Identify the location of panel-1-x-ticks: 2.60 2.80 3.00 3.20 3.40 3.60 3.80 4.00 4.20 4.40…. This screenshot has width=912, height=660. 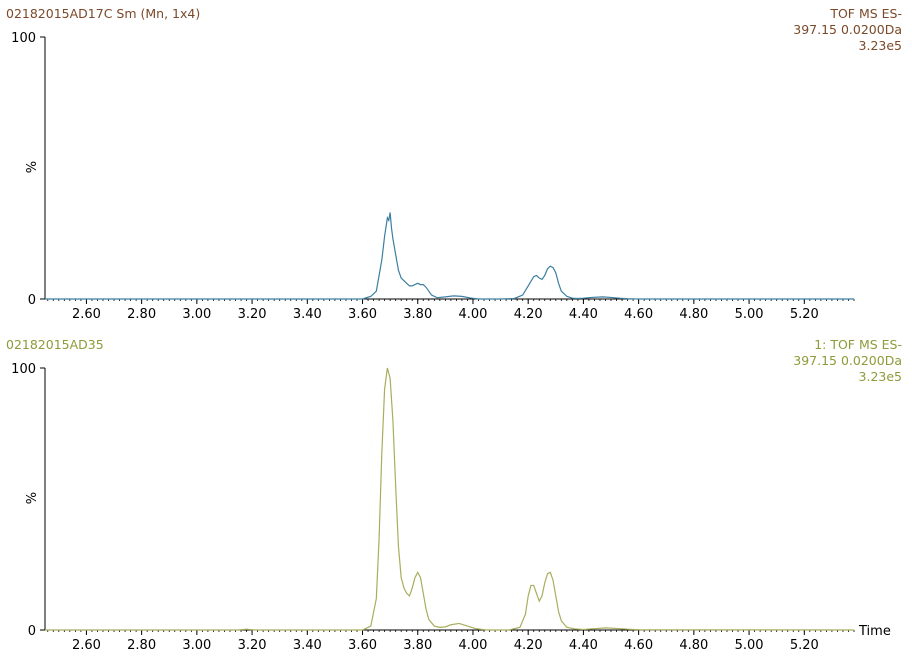
(445, 310).